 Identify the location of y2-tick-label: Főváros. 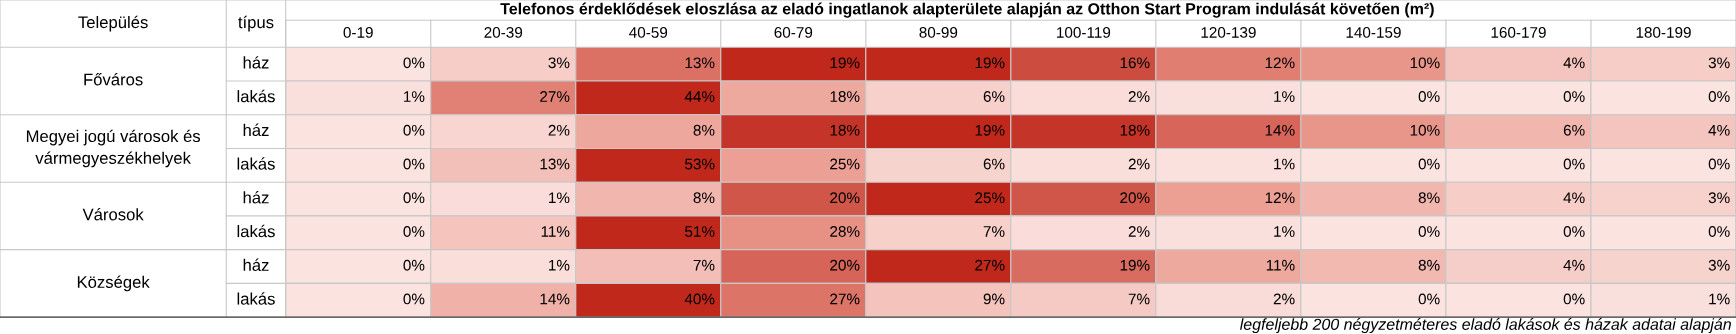
(113, 79).